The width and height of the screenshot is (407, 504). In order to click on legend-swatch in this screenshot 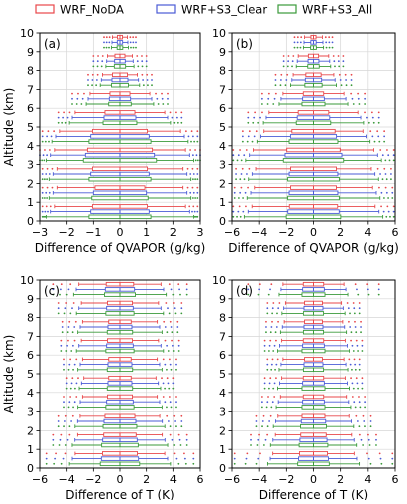, I will do `click(45, 9)`.